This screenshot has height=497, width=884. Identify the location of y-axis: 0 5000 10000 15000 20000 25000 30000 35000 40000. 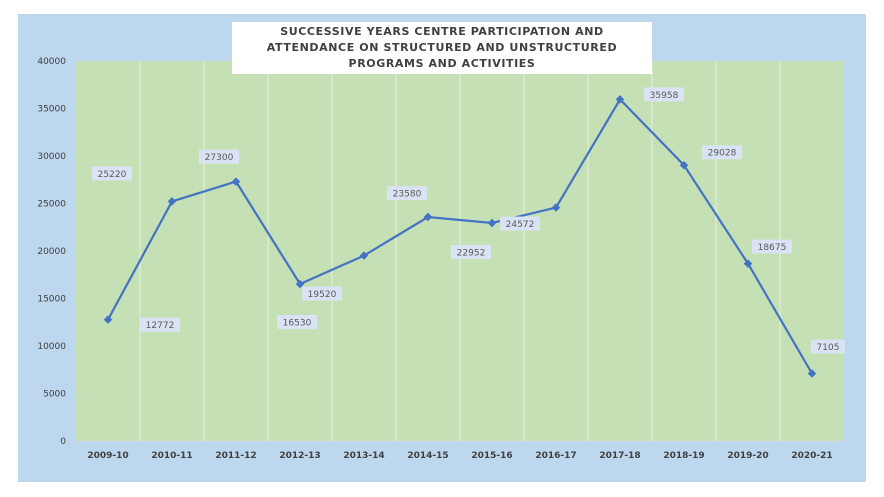
(51, 252).